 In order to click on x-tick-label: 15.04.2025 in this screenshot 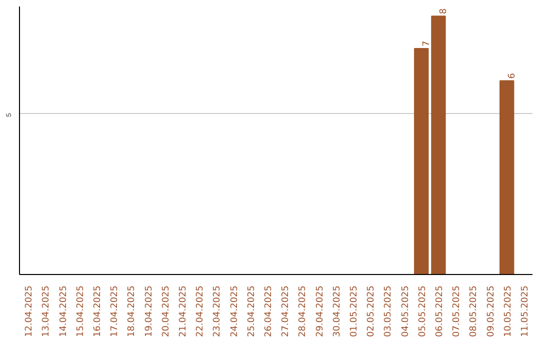, I will do `click(81, 312)`.